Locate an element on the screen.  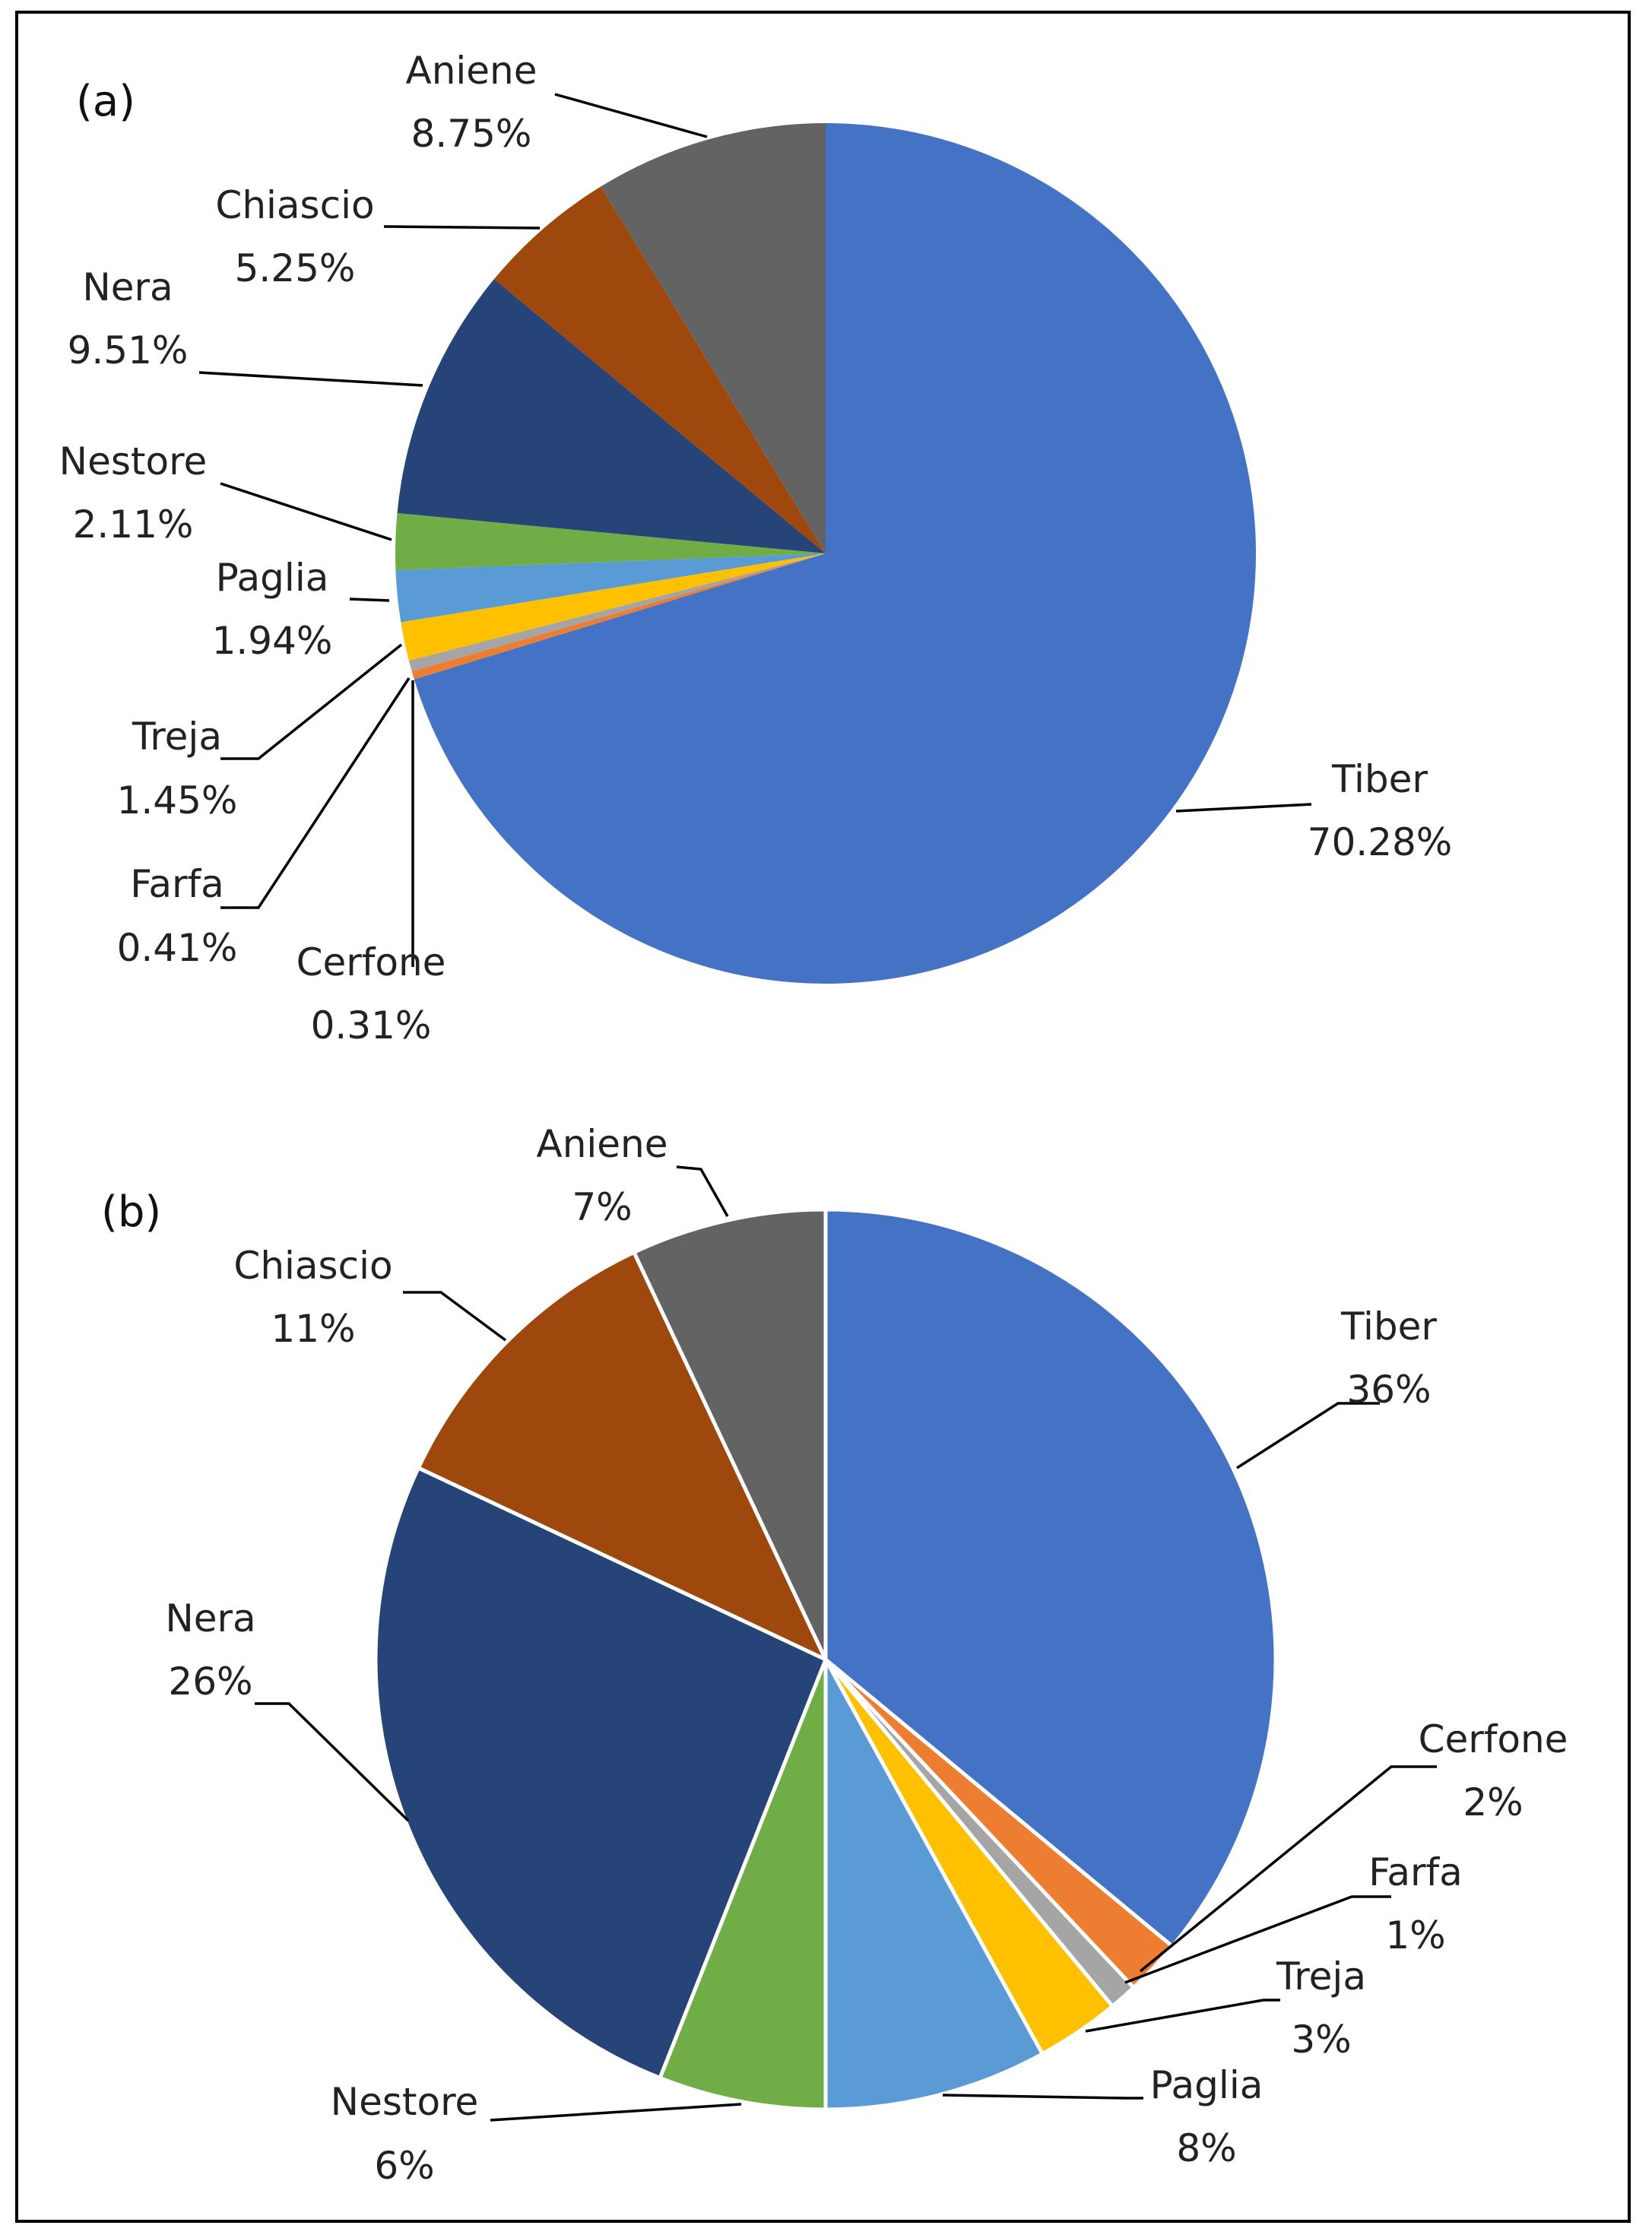
slice-value-aniene: 7% is located at coordinates (602, 1207).